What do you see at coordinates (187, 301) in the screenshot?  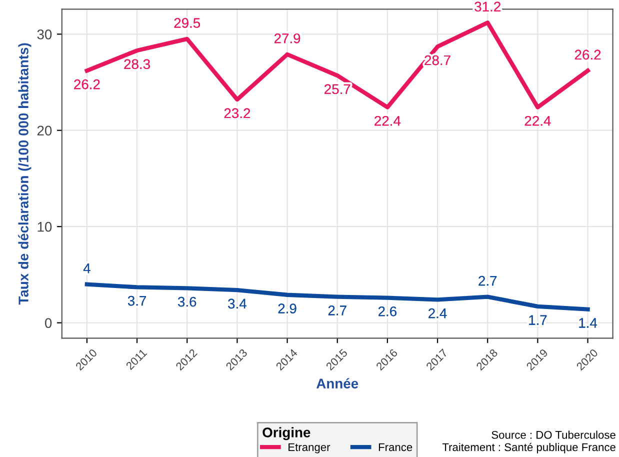 I see `data-label: 3.6` at bounding box center [187, 301].